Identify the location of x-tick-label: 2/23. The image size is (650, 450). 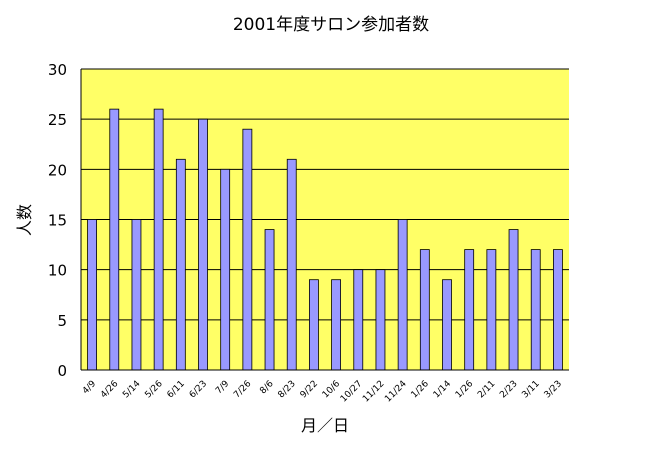
(508, 389).